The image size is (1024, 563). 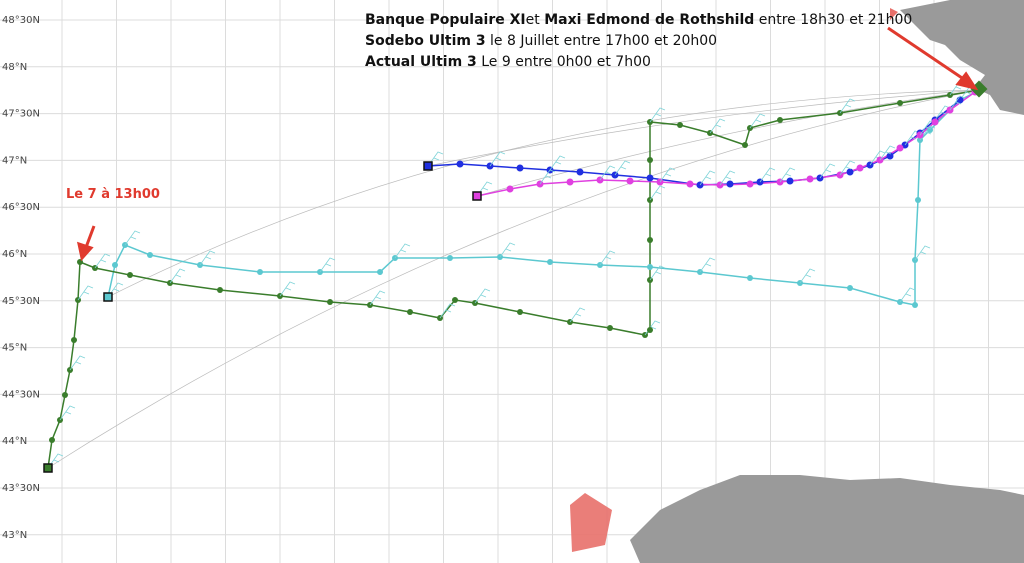 What do you see at coordinates (21, 114) in the screenshot?
I see `latitude-label: 47°30N` at bounding box center [21, 114].